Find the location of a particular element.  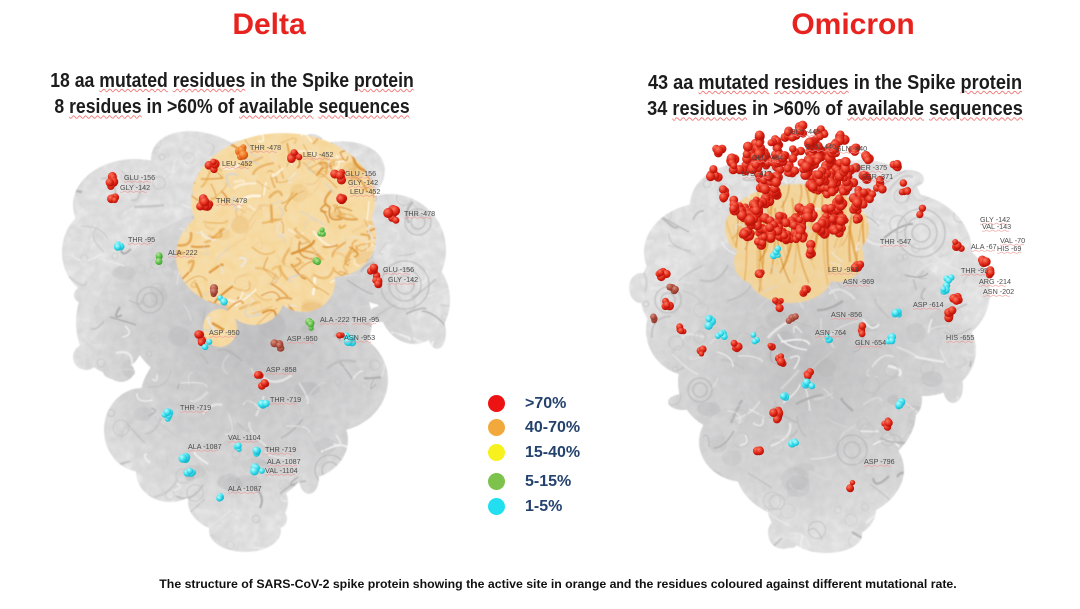

svg-text: LYS -417 is located at coordinates (756, 173).